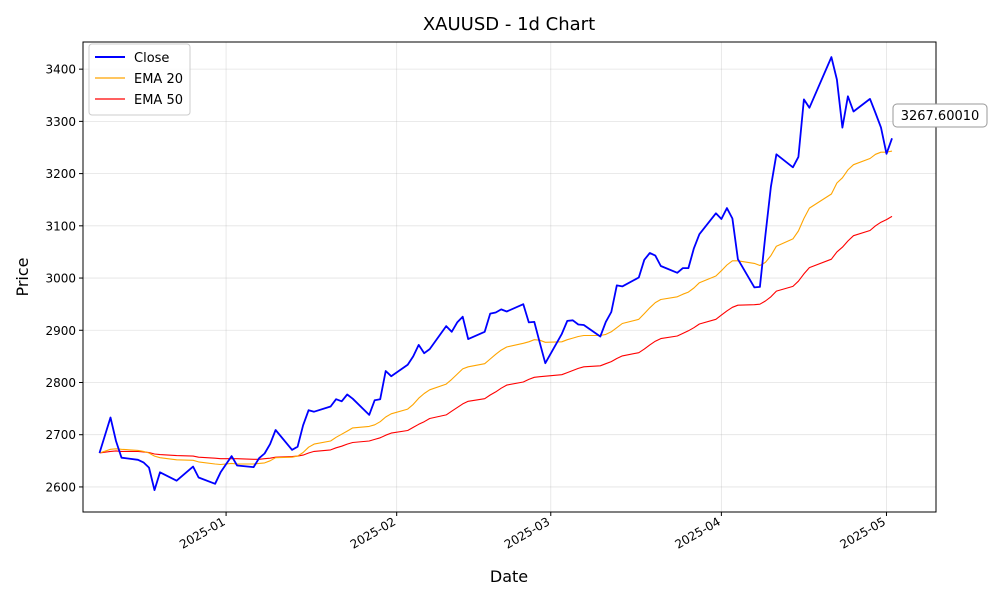 This screenshot has width=1000, height=600. Describe the element at coordinates (60, 122) in the screenshot. I see `y-tick-label: 3300` at that location.